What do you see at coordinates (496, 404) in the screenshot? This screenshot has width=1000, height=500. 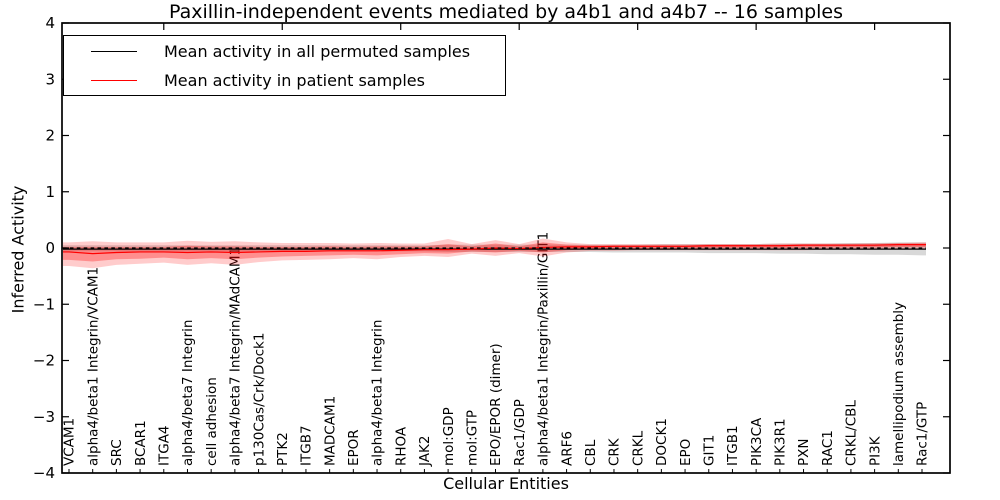 I see `x-tick-label: EPO/EPOR (dimer)` at bounding box center [496, 404].